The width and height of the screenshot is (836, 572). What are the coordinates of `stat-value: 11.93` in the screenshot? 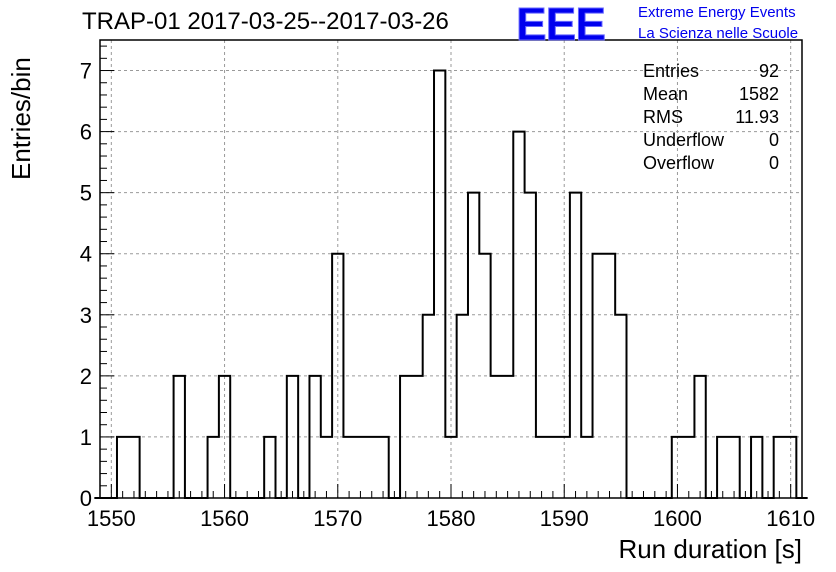 It's located at (757, 117).